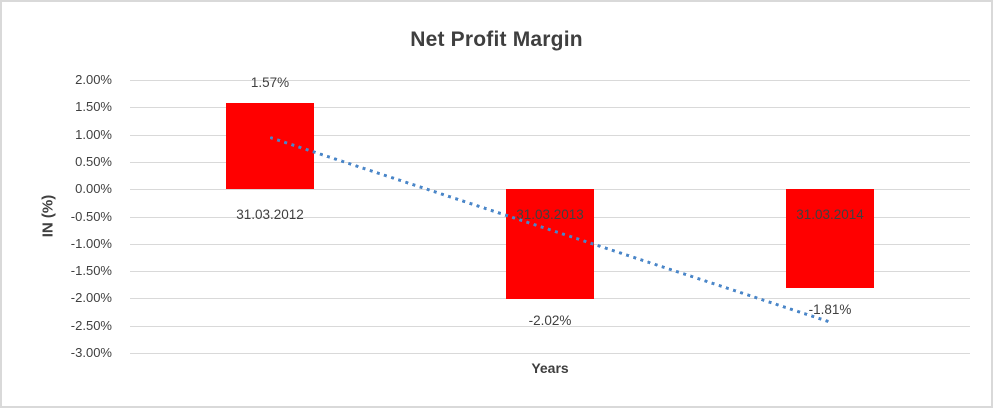  I want to click on y-axis-tick-label: 1.50%, so click(93, 106).